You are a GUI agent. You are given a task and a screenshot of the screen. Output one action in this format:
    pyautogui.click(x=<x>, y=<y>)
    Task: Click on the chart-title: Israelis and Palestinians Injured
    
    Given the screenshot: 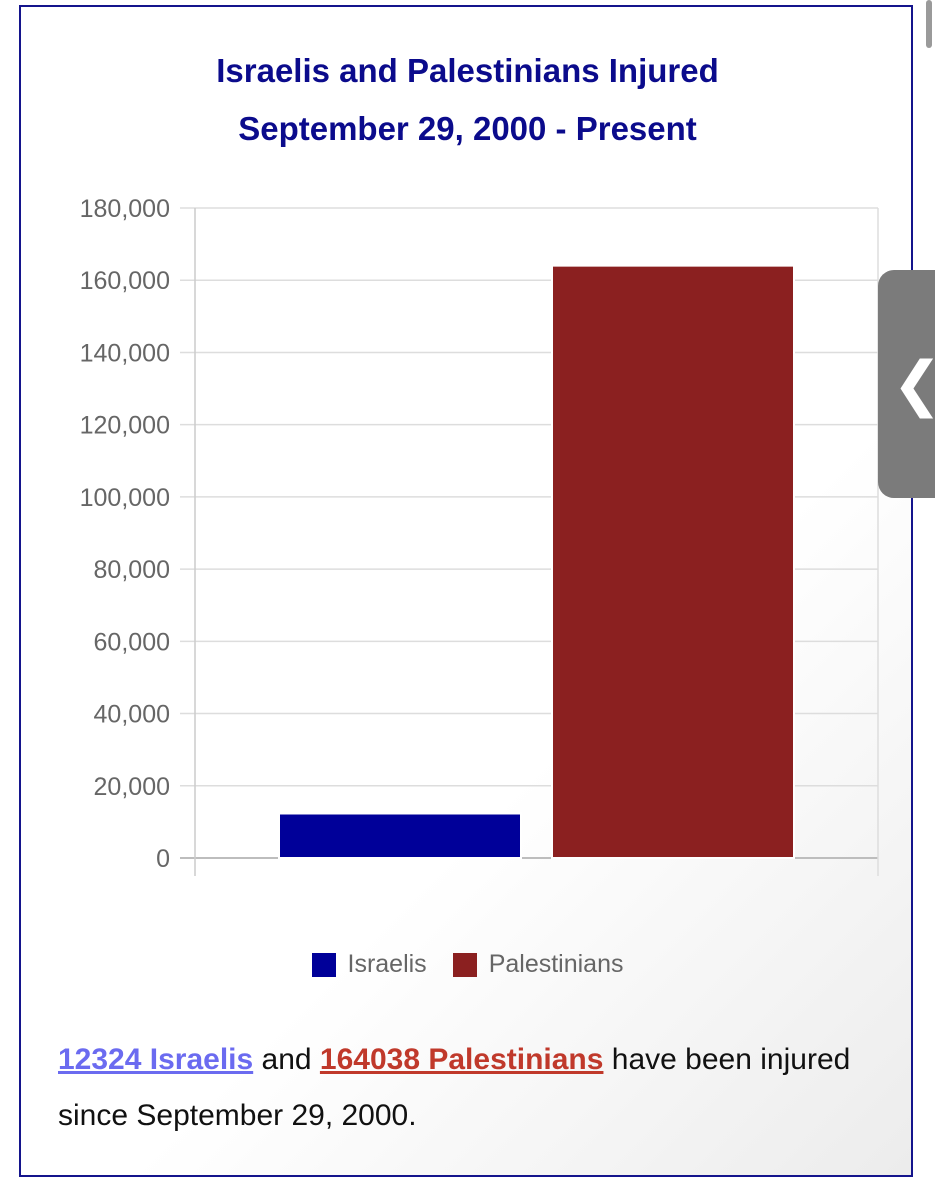 What is the action you would take?
    pyautogui.click(x=467, y=70)
    